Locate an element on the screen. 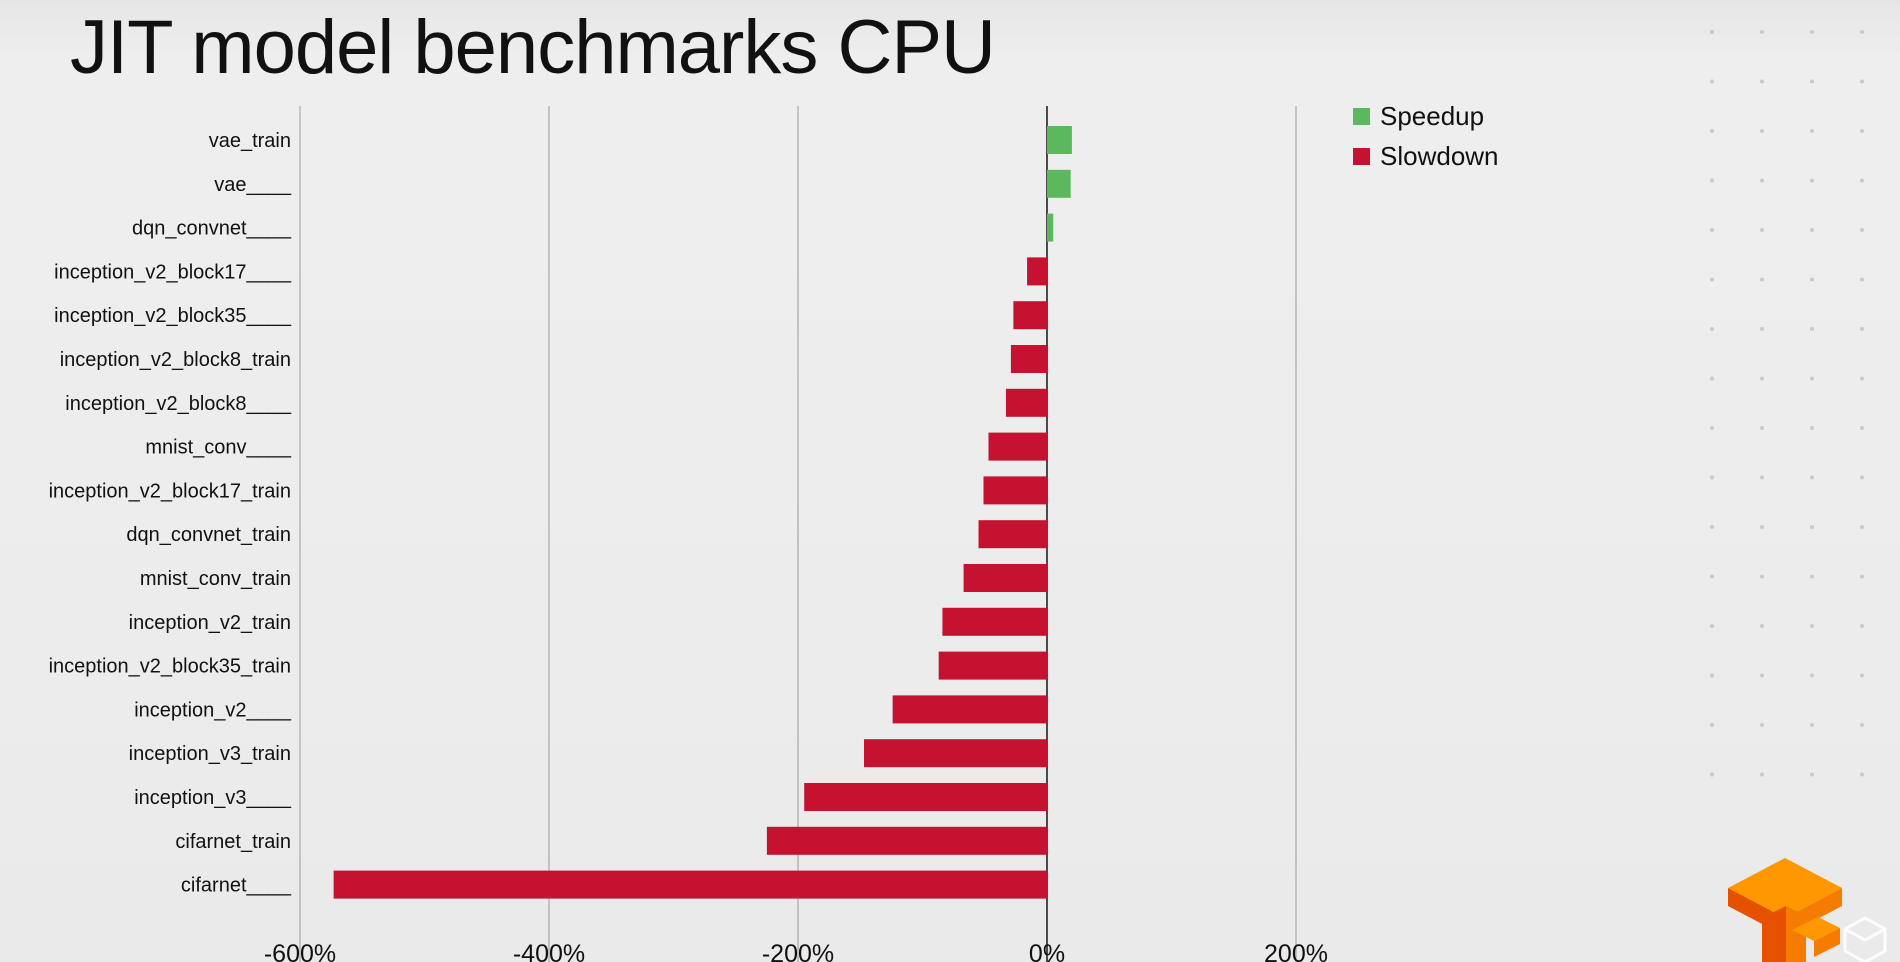  legend-label-0: Speedup is located at coordinates (1432, 116).